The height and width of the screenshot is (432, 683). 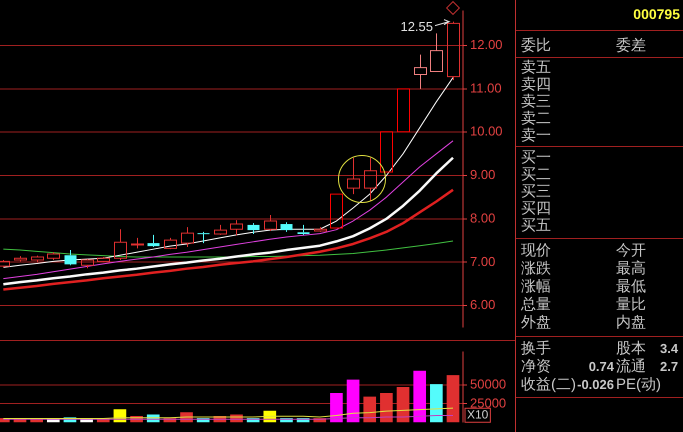 I want to click on y-tick-label: 7.00, so click(x=483, y=261).